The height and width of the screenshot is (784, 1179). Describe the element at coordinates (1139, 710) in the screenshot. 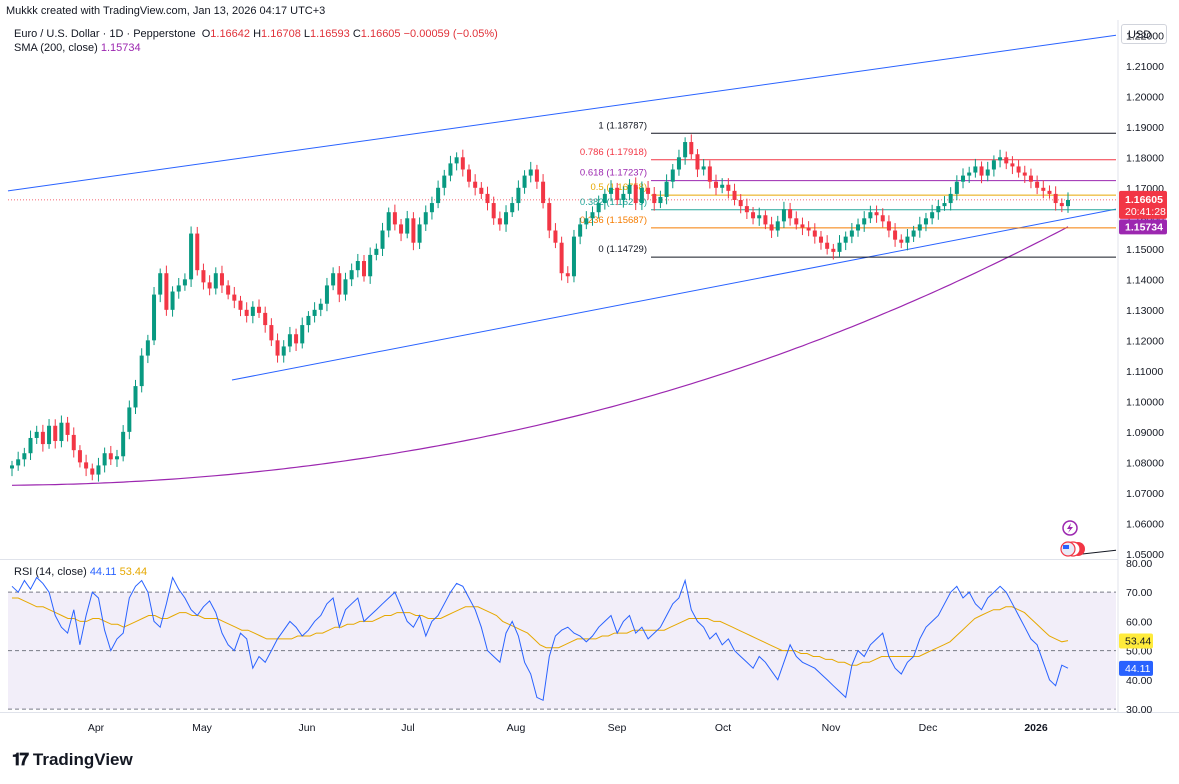

I see `rsi-tick-label: 30.00` at that location.